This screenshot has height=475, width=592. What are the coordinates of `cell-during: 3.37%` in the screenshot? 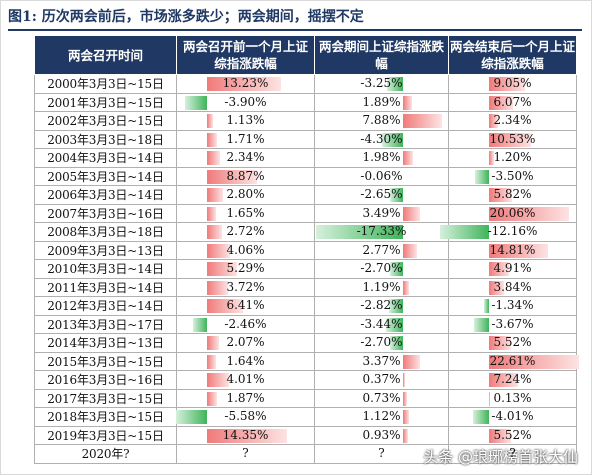 It's located at (381, 361).